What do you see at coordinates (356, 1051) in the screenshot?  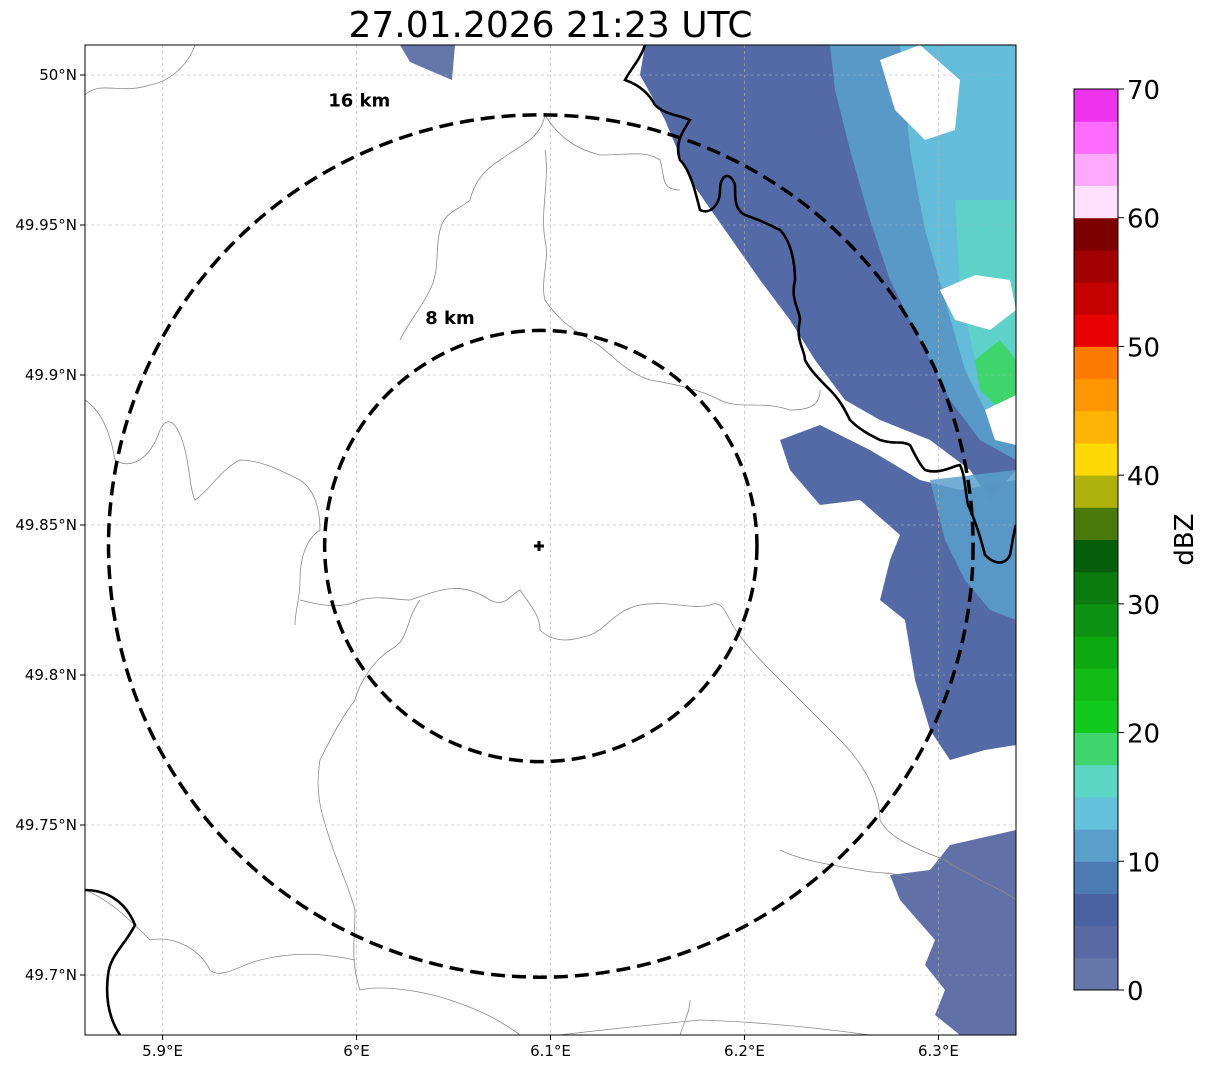 I see `x-tick-label: 6°E` at bounding box center [356, 1051].